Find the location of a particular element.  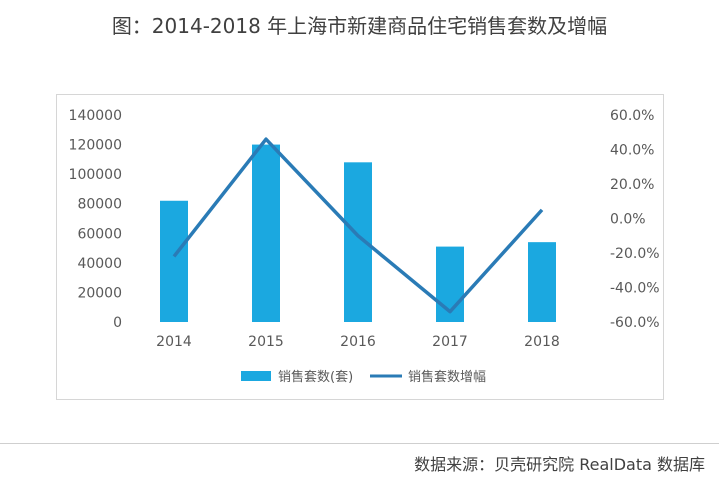

y-left-tick: 140000 is located at coordinates (95, 116).